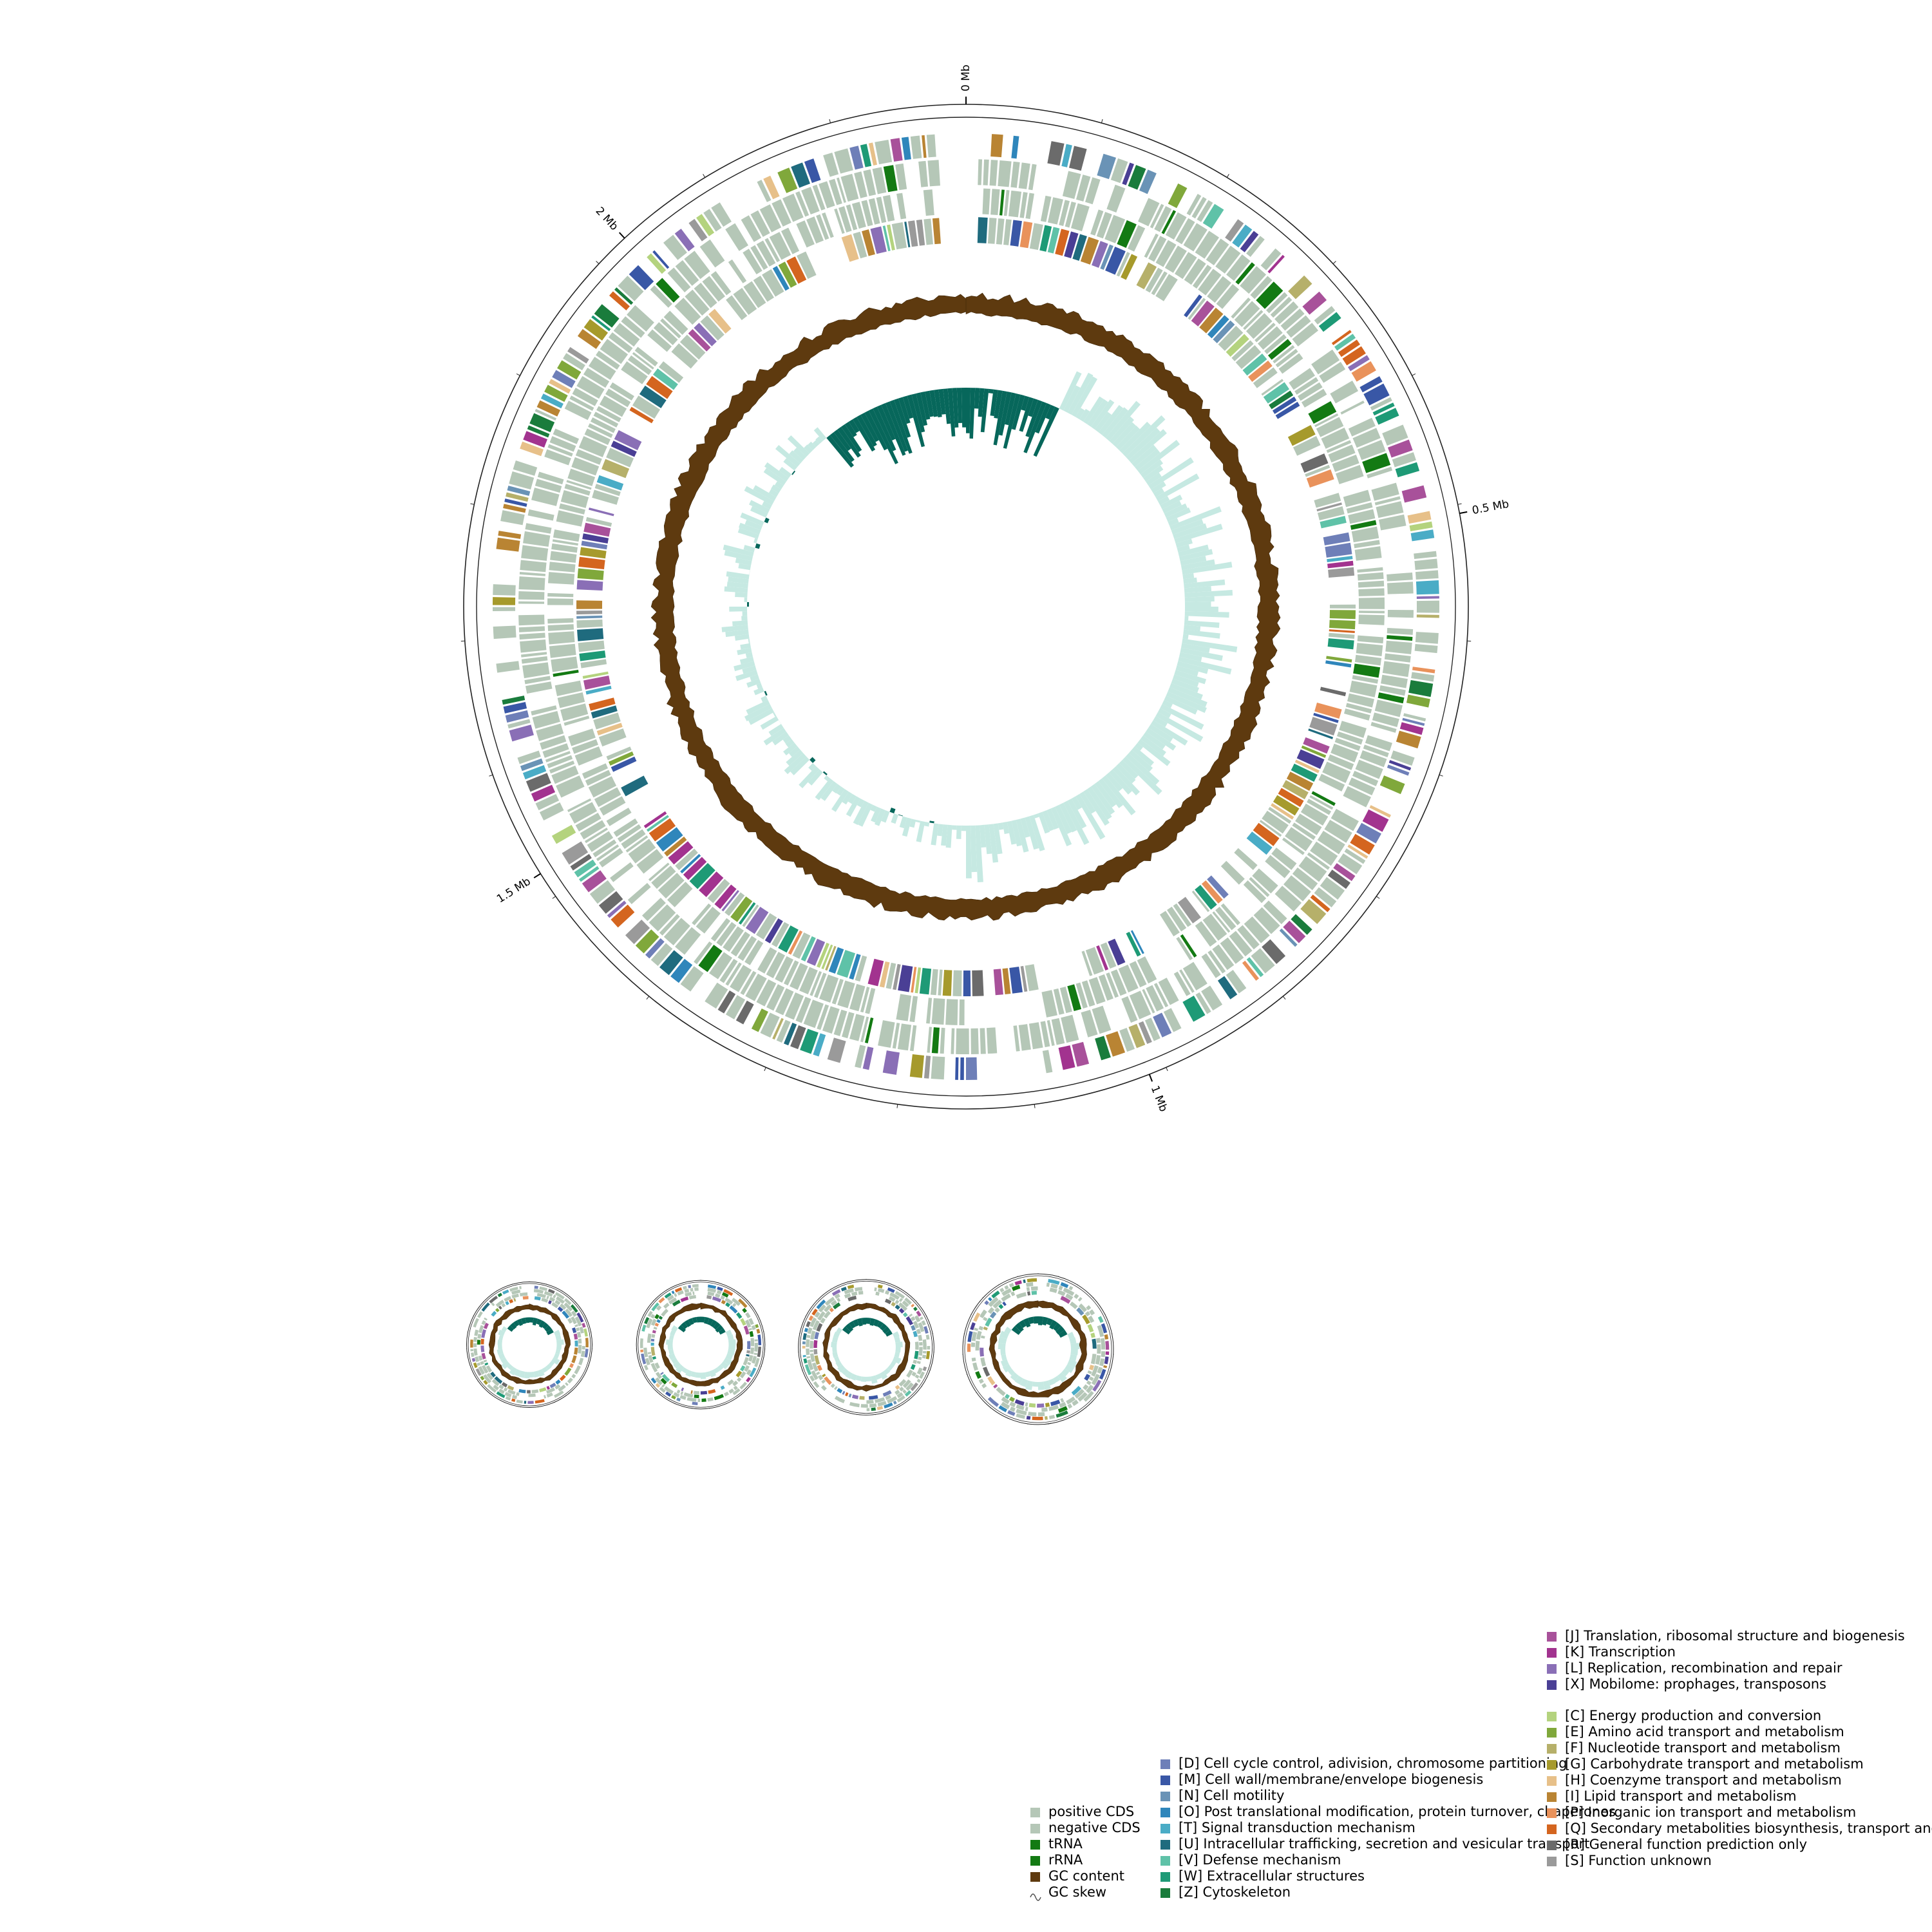  What do you see at coordinates (1165, 1861) in the screenshot?
I see `cog-cellular-legend-swatch` at bounding box center [1165, 1861].